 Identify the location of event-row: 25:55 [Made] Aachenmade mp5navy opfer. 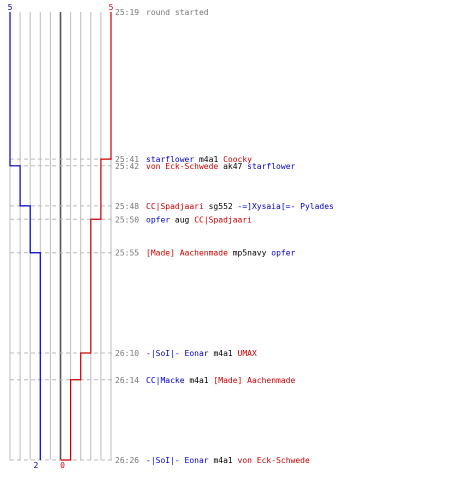
(205, 253).